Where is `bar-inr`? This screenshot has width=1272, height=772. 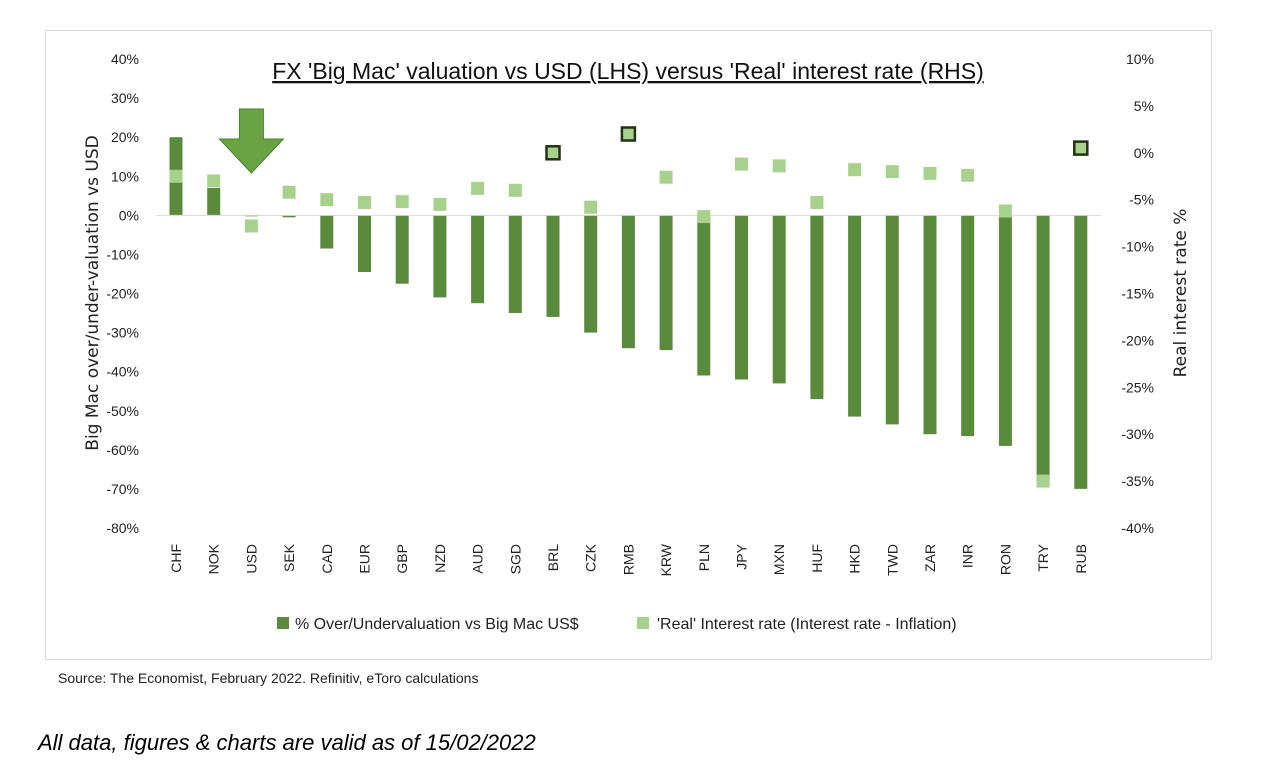 bar-inr is located at coordinates (968, 326).